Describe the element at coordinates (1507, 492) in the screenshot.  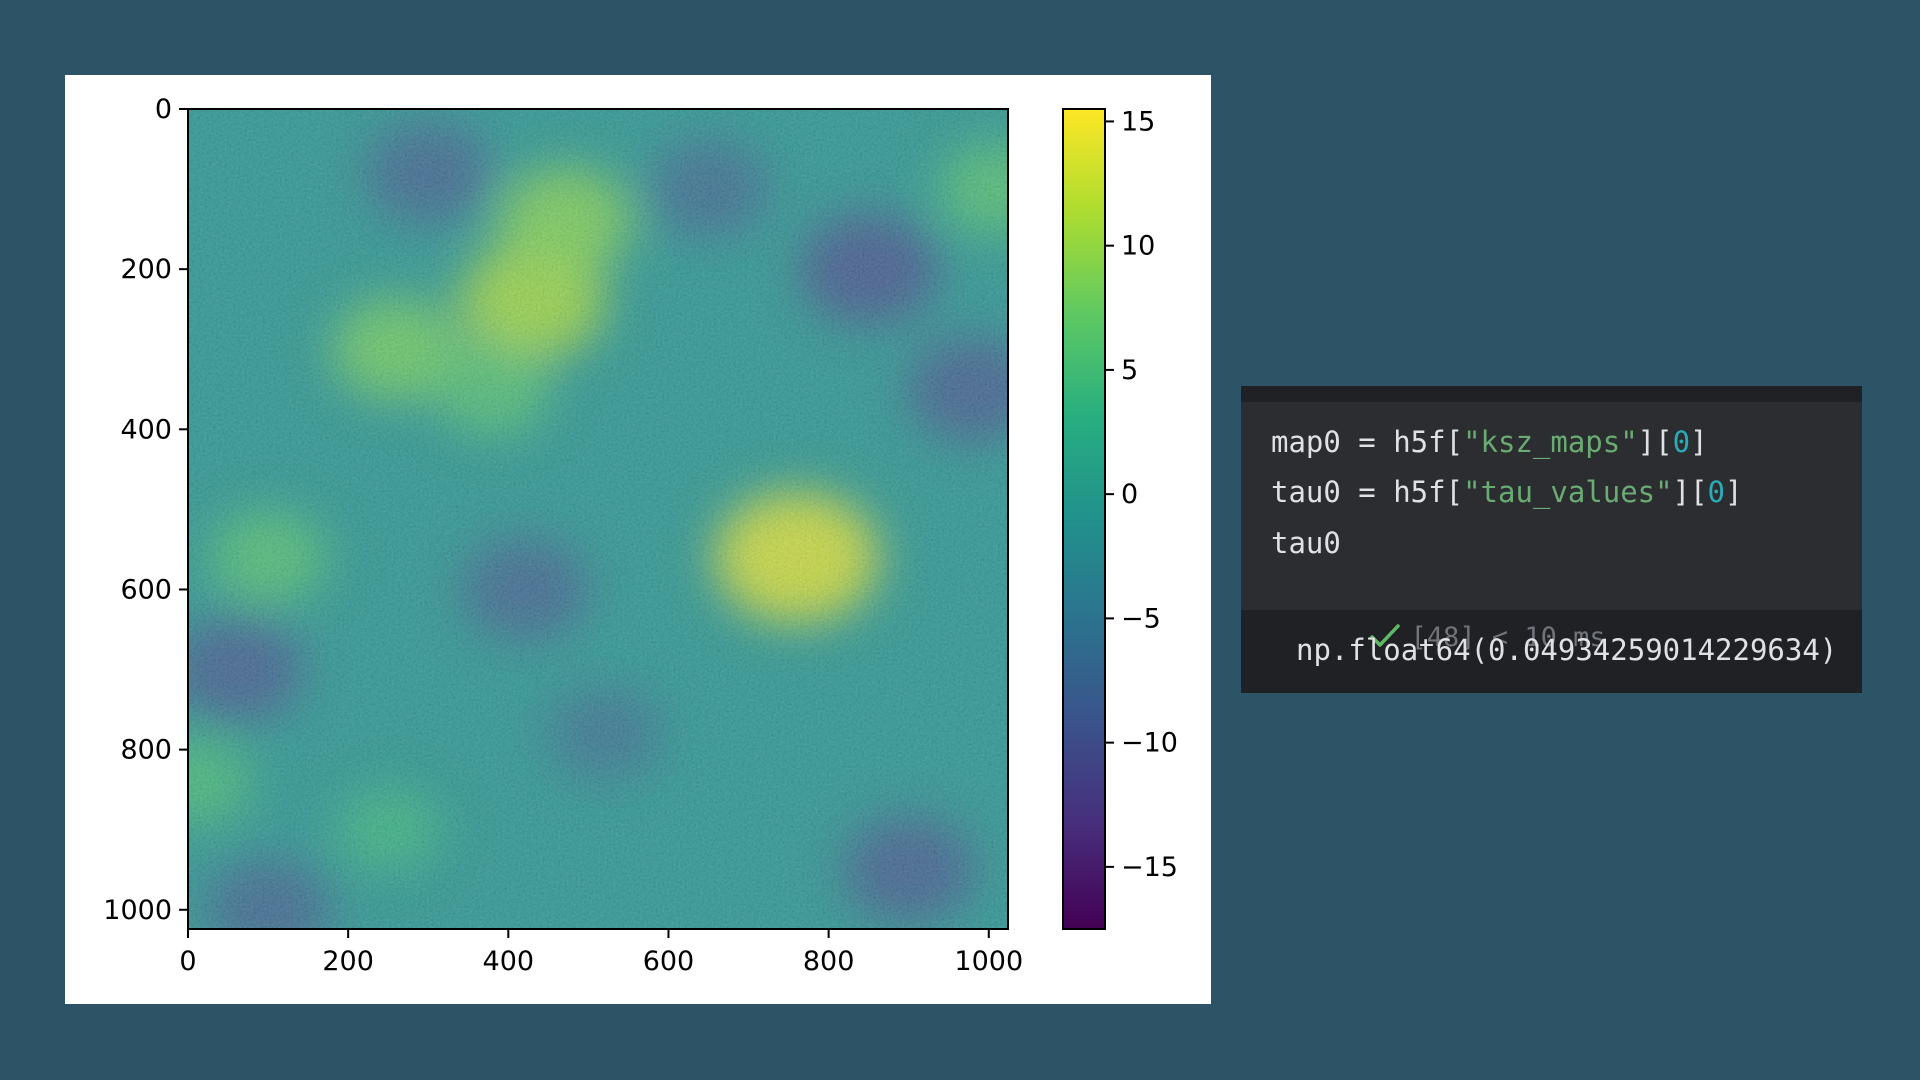
I see `code-line-2: tau0 = h5f["tau_values"][0]` at that location.